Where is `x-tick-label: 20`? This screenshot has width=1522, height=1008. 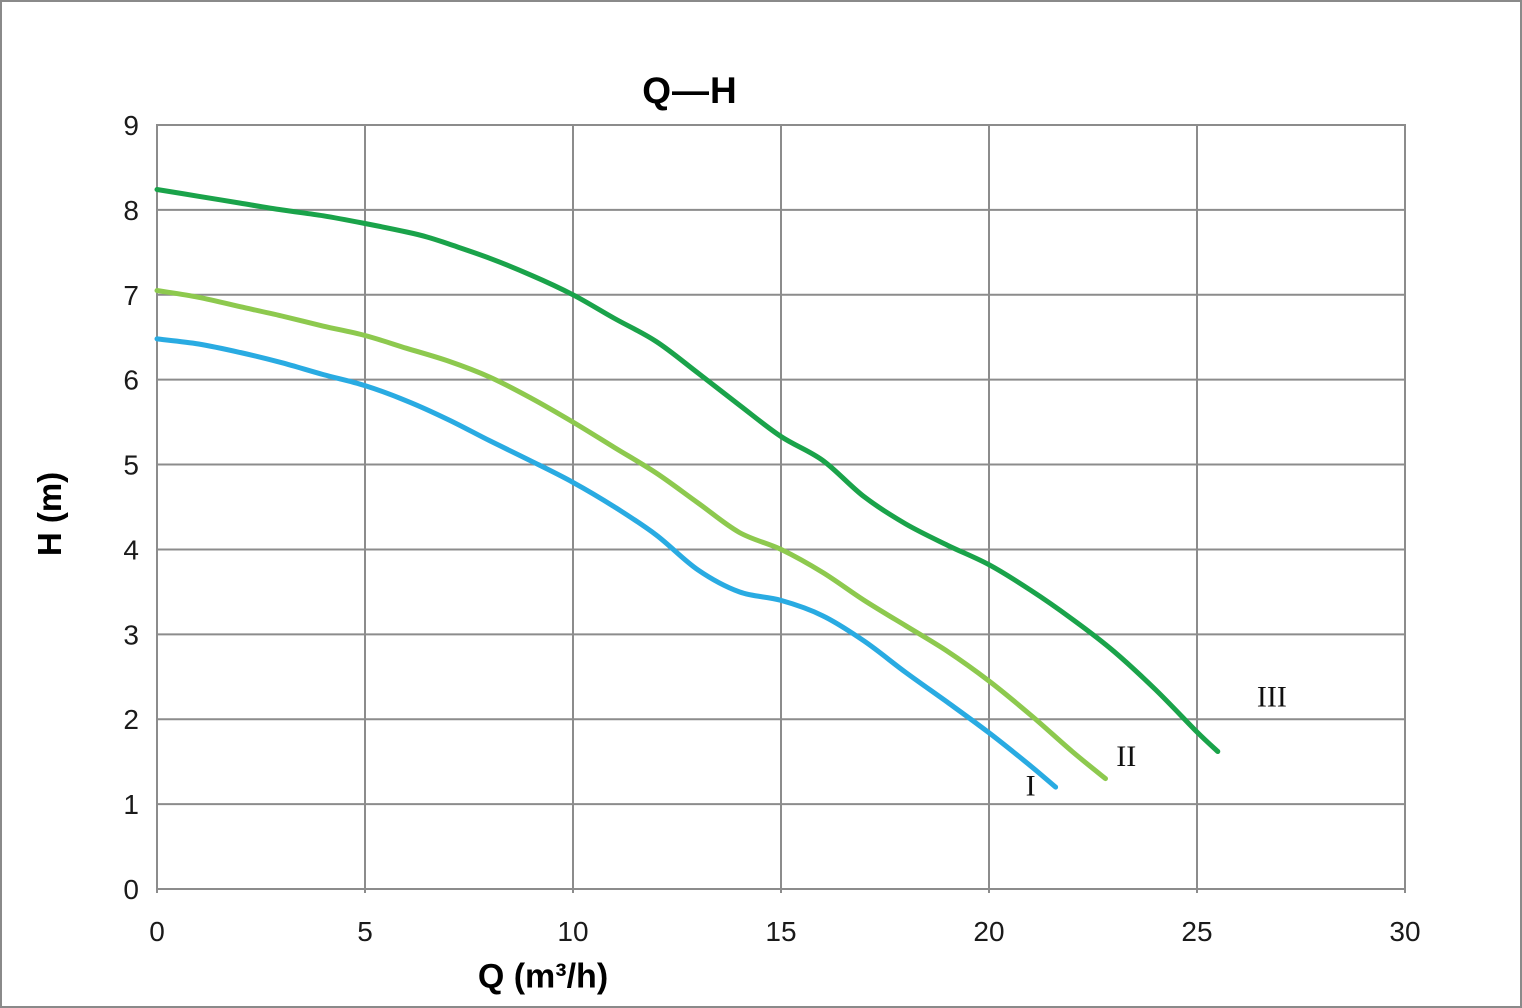 x-tick-label: 20 is located at coordinates (988, 931).